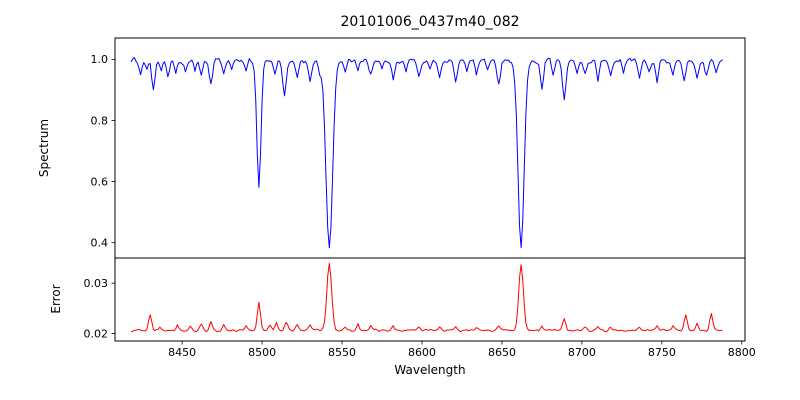 The image size is (800, 400). What do you see at coordinates (430, 22) in the screenshot?
I see `chart-title: 20101006_0437m40_082` at bounding box center [430, 22].